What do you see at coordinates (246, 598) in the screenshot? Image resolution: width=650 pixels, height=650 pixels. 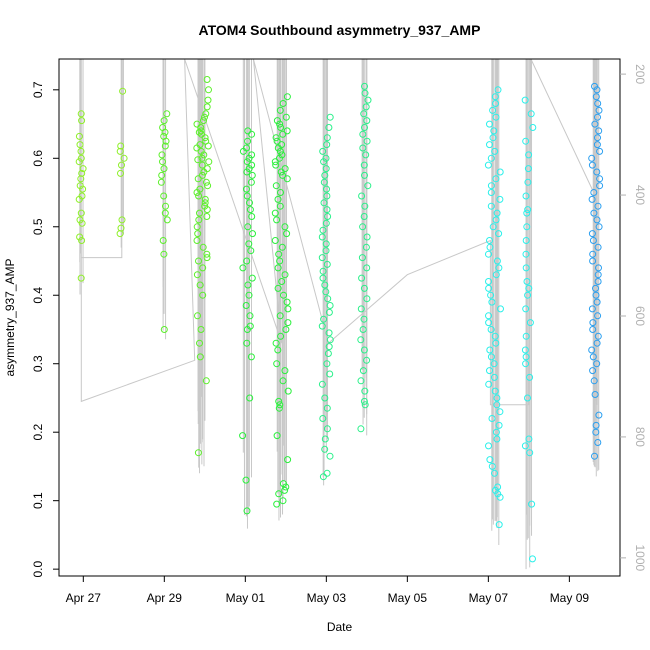 I see `x-tick-label: May 01` at bounding box center [246, 598].